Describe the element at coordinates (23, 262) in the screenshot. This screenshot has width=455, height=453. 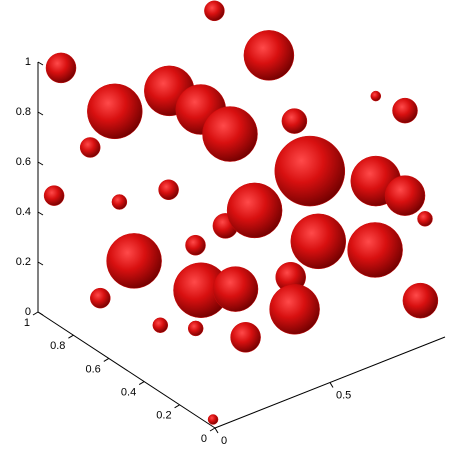
I see `z-tick-label: 0.2` at that location.